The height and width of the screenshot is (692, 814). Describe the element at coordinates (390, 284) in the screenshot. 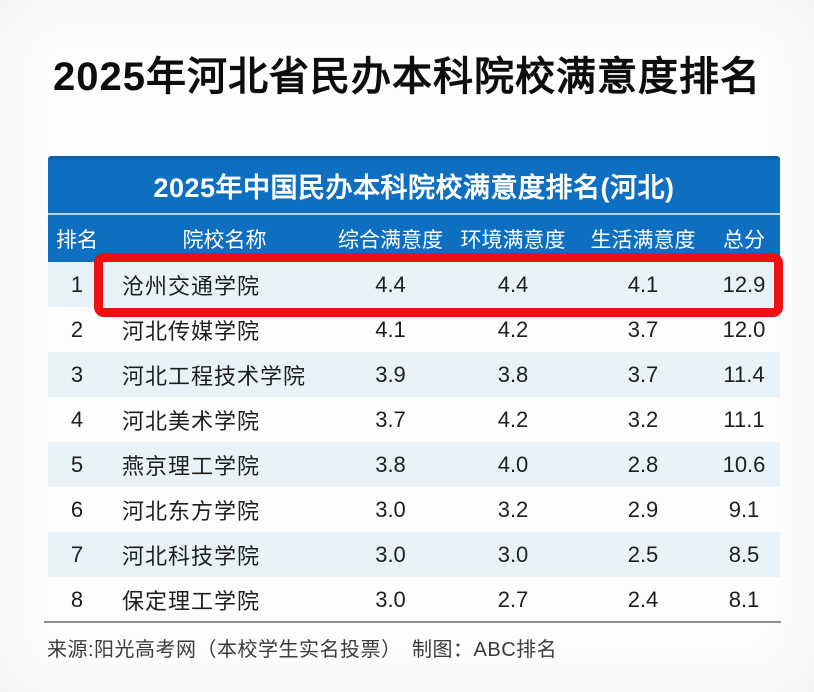

I see `cell-overall-score: 4.4` at that location.